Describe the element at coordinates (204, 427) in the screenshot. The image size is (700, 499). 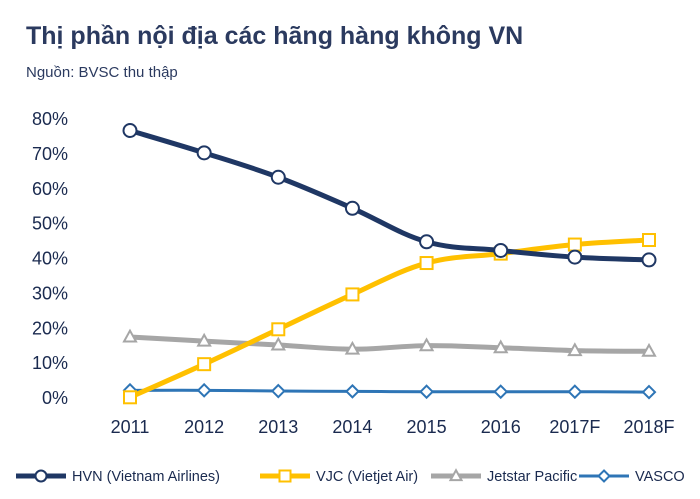
I see `x-tick-label: 2012` at that location.